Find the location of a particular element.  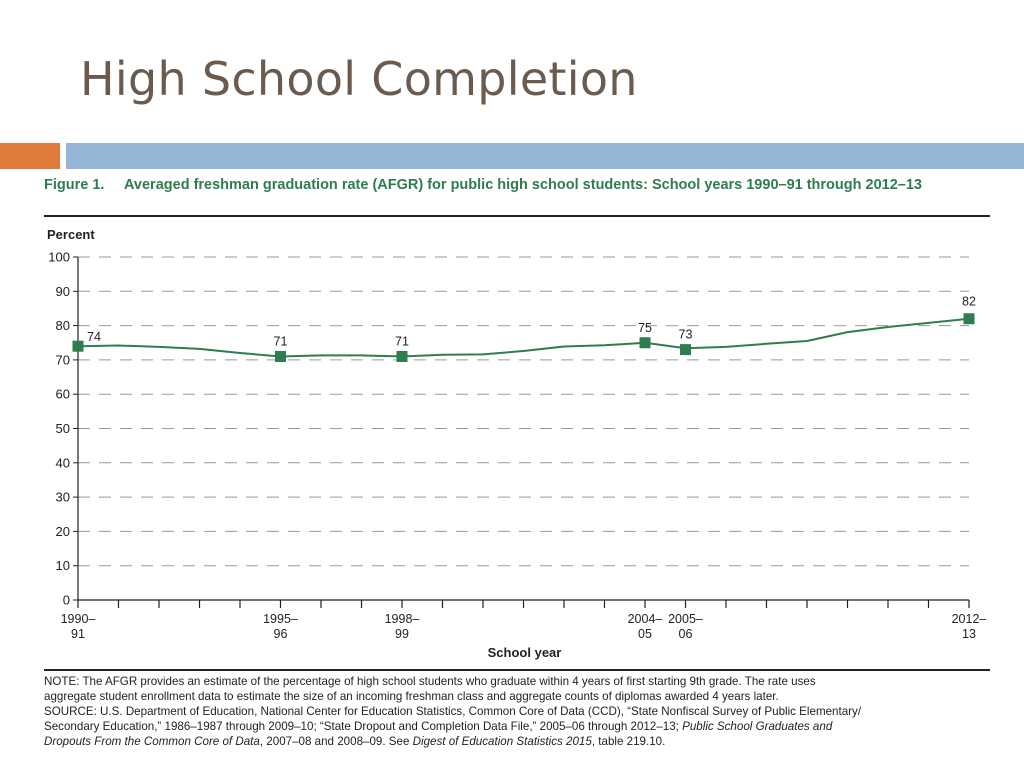

accent-bar-orange is located at coordinates (30, 156).